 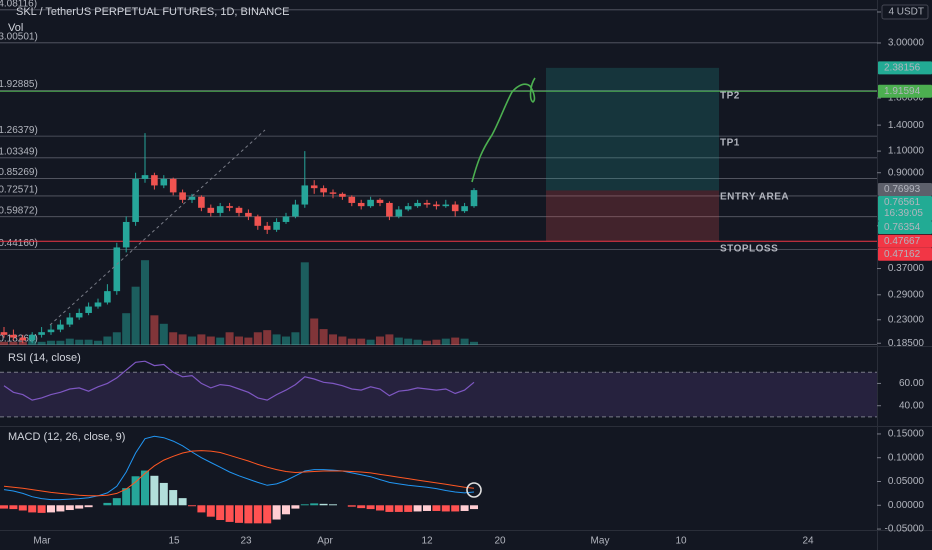 What do you see at coordinates (632, 216) in the screenshot?
I see `stop-zone` at bounding box center [632, 216].